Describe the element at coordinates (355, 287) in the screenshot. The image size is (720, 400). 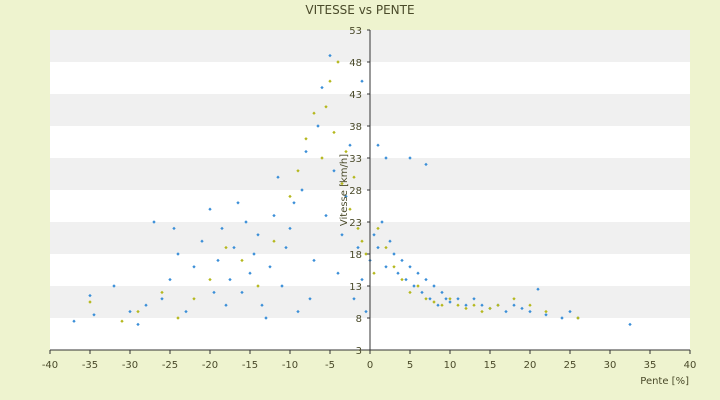
I see `y-tick-label: 13` at that location.